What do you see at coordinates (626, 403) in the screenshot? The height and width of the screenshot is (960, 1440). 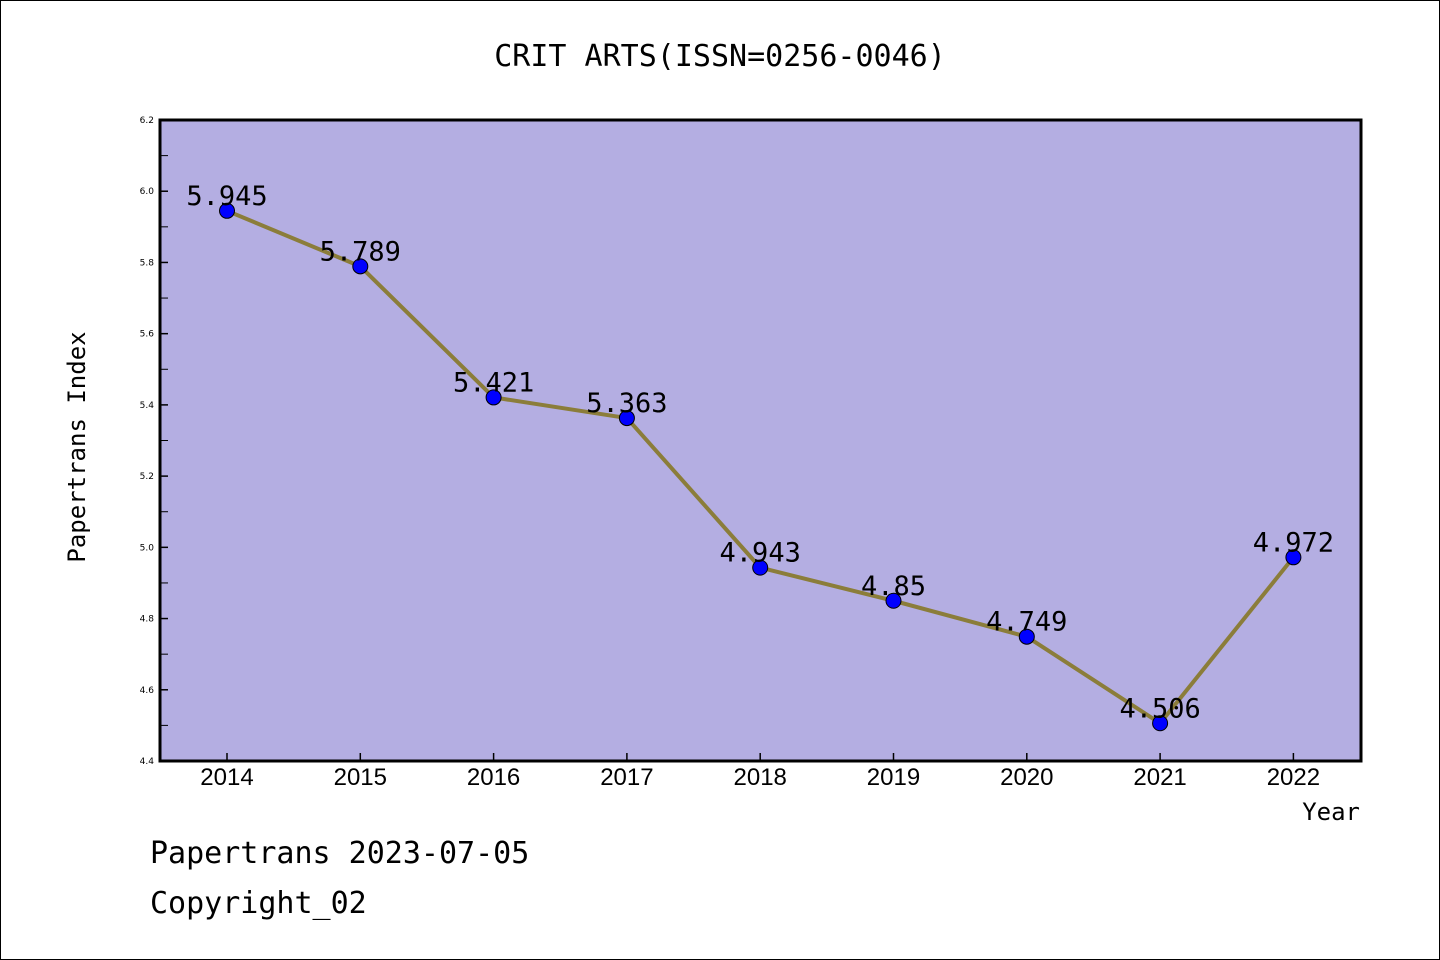 I see `data-label: 5.363` at bounding box center [626, 403].